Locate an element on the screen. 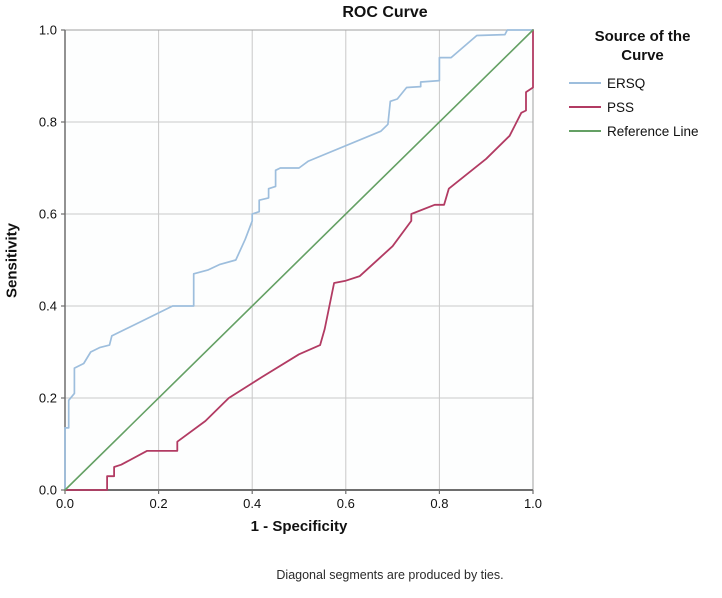 The height and width of the screenshot is (598, 722). y-tick-label: 0.2 is located at coordinates (48, 398).